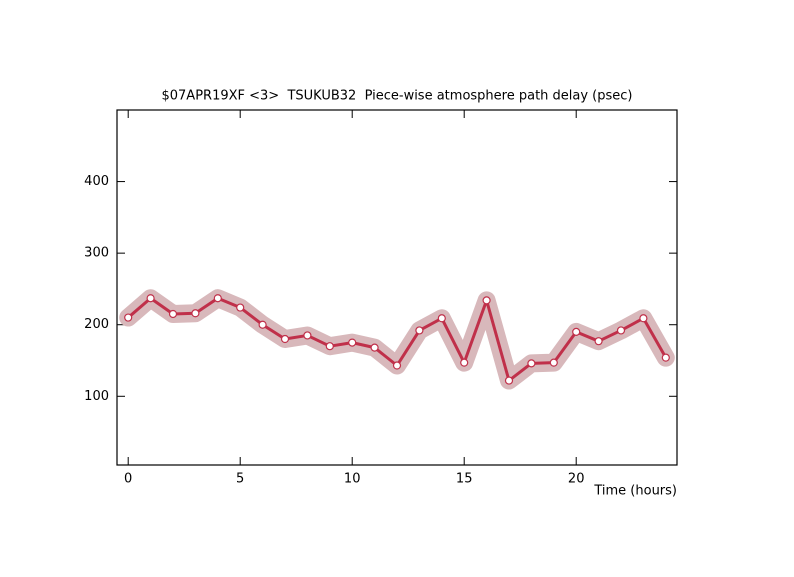 The image size is (794, 577). What do you see at coordinates (96, 324) in the screenshot?
I see `y-tick-label: 200` at bounding box center [96, 324].